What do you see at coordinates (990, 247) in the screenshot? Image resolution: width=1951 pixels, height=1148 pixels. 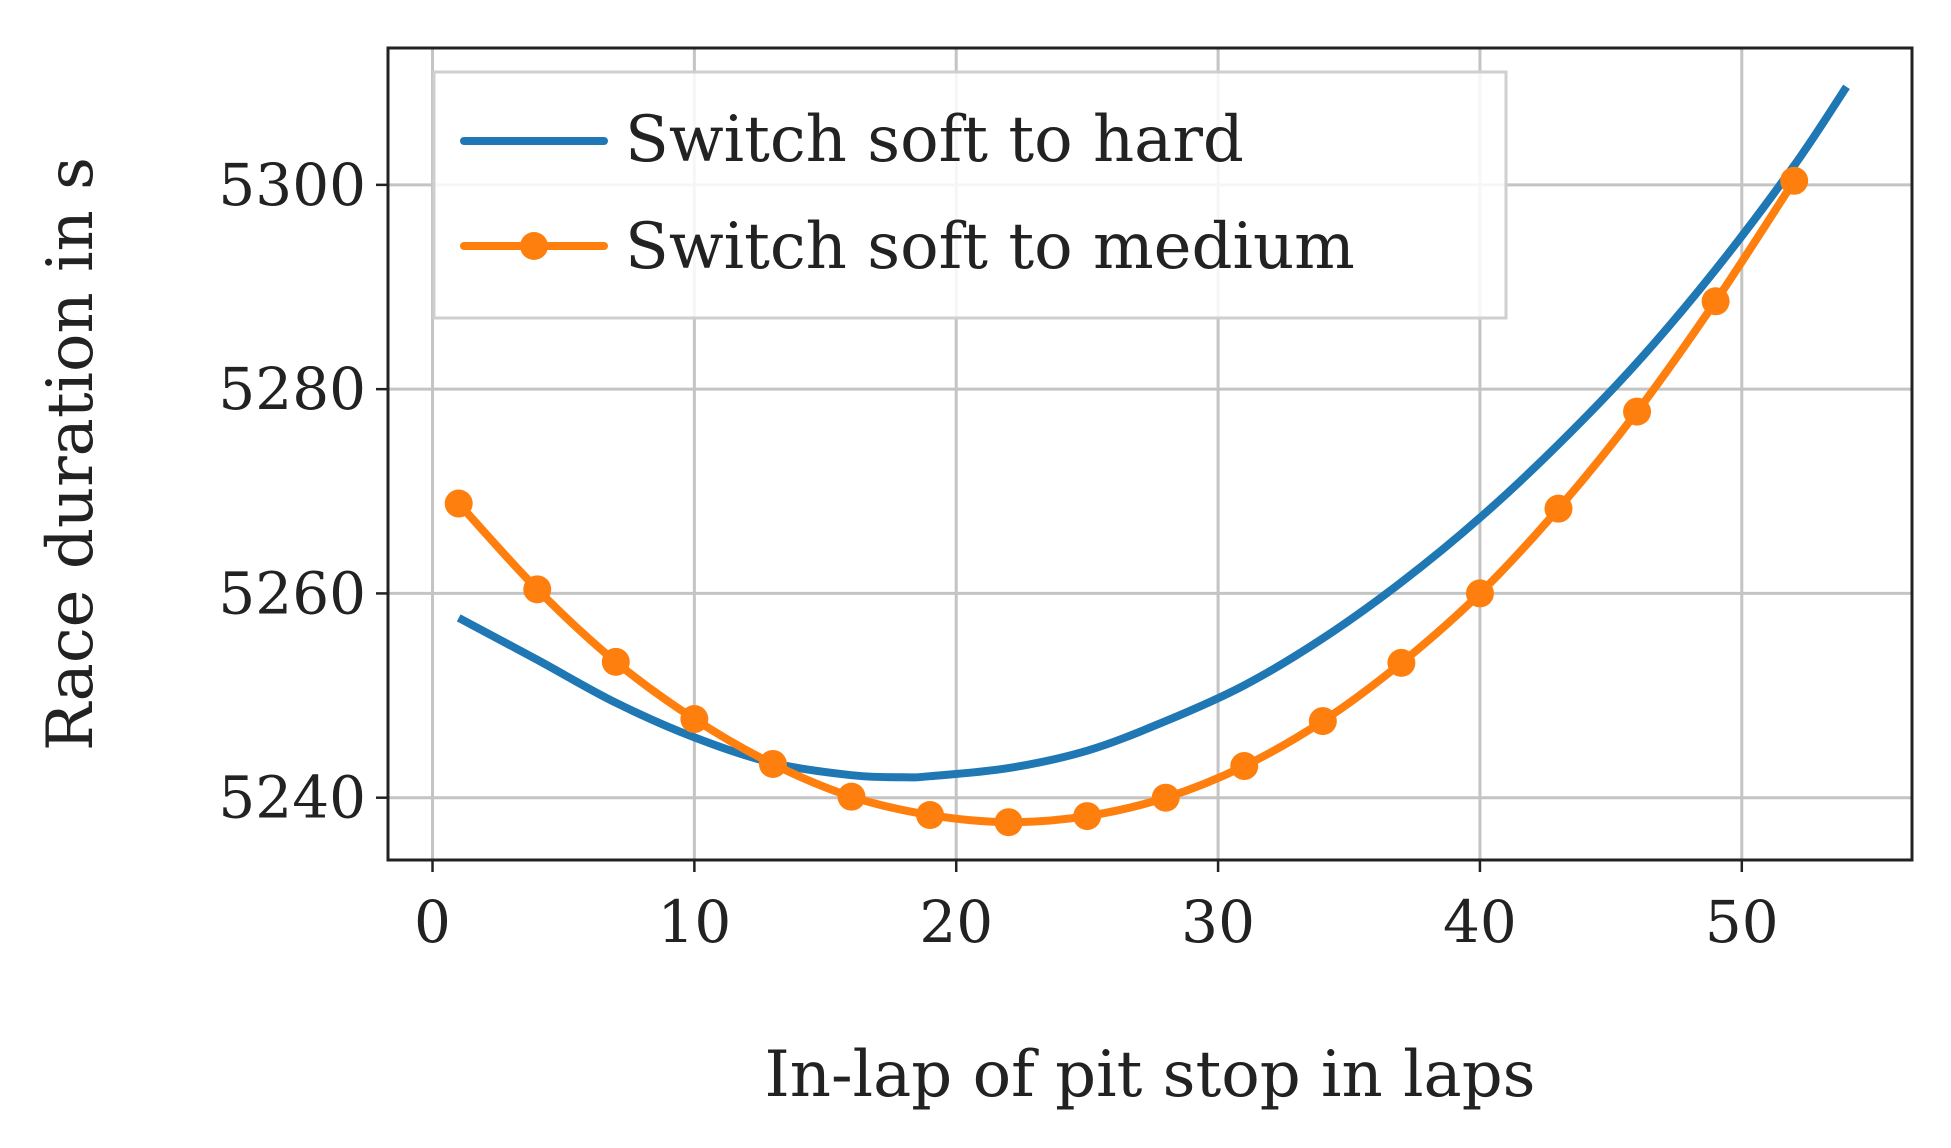 I see `legend-label-medium: Switch soft to medium` at bounding box center [990, 247].